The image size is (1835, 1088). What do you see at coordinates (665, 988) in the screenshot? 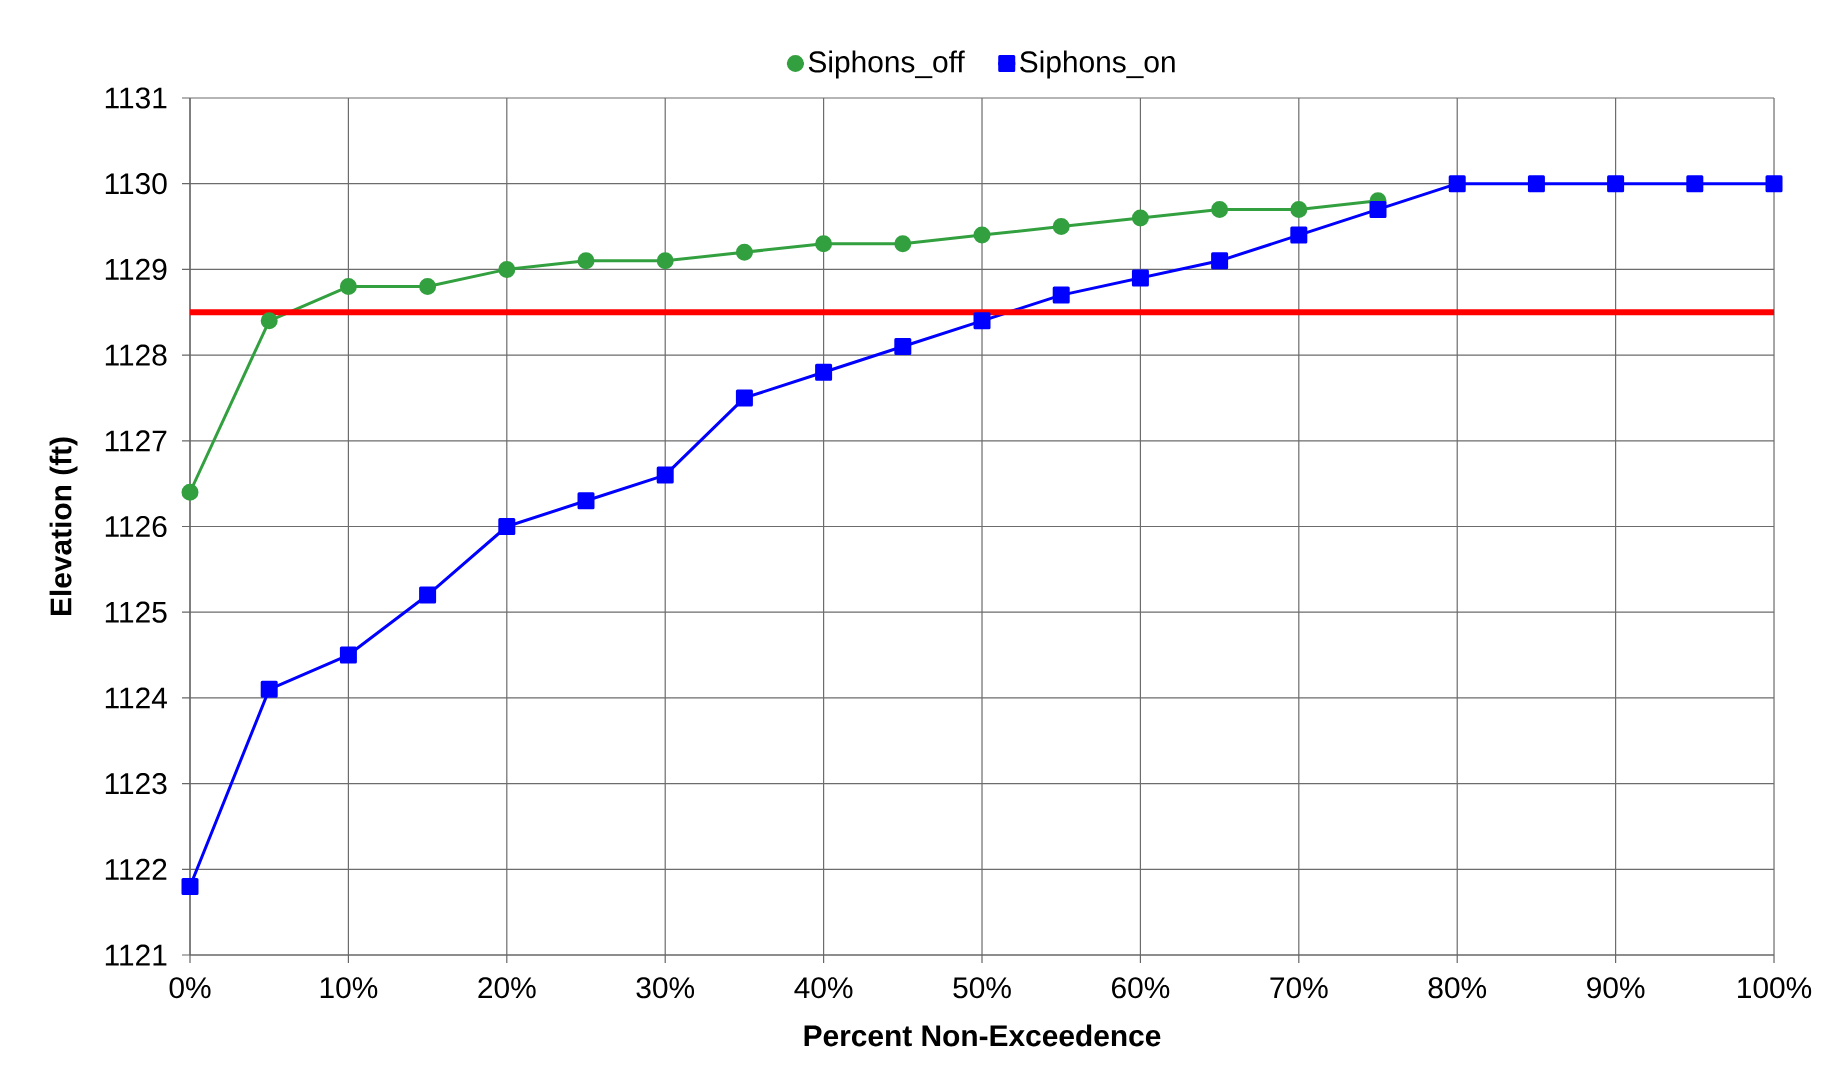
I see `x-tick-label: 30%` at bounding box center [665, 988].